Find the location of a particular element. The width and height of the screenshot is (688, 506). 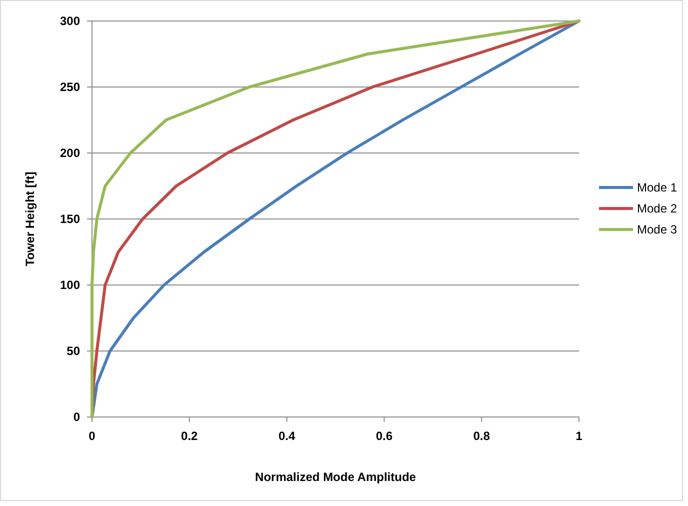

y-tick-label: 250 is located at coordinates (70, 87).